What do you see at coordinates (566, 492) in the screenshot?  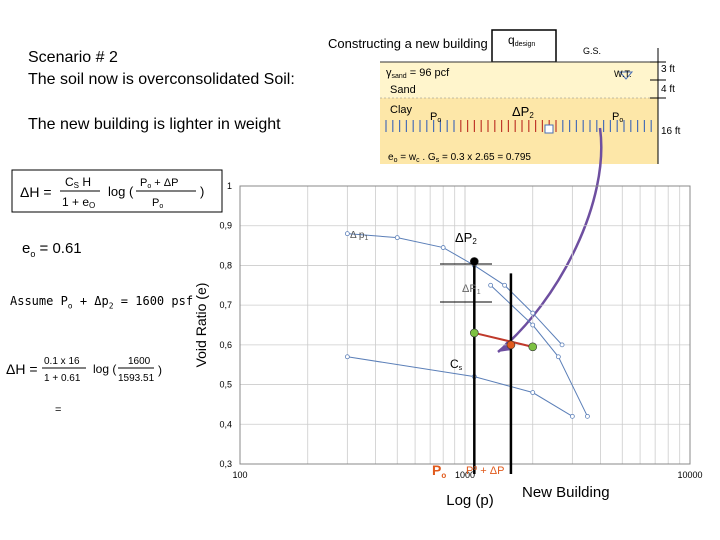 I see `new-building-label: New Building` at bounding box center [566, 492].